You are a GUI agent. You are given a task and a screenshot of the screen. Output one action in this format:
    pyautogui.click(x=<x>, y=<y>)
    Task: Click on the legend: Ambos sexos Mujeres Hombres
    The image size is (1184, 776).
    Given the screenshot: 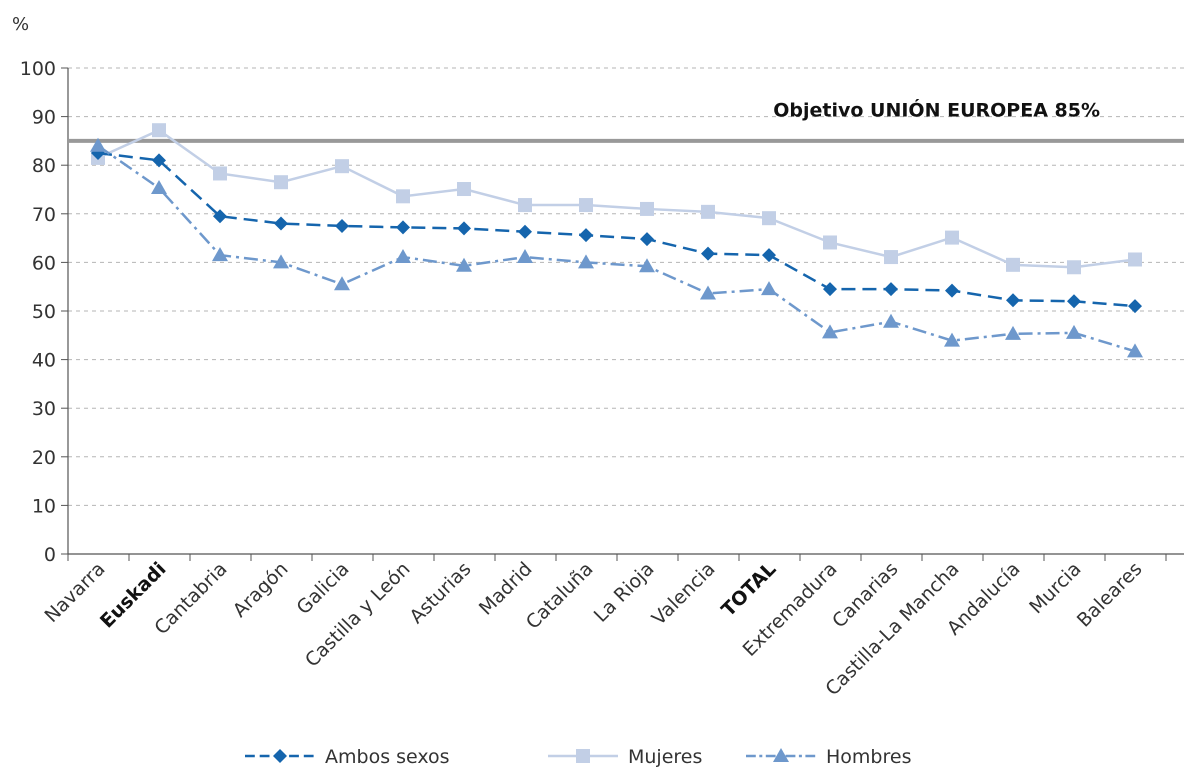 What is the action you would take?
    pyautogui.click(x=578, y=757)
    